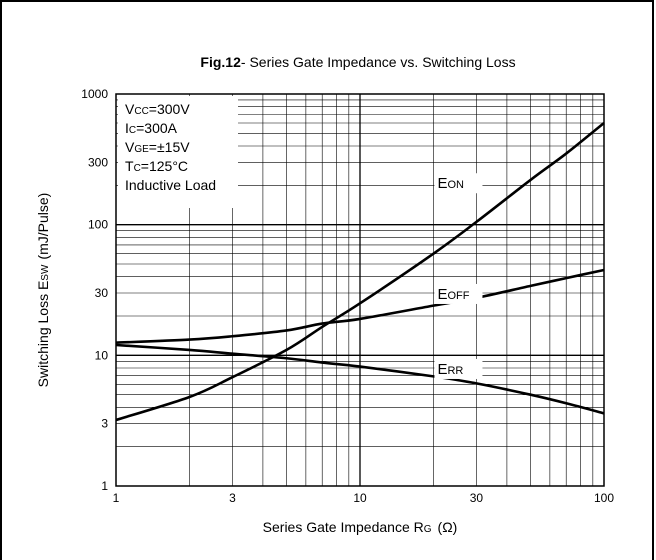  I want to click on y-tick-label: 1, so click(104, 486).